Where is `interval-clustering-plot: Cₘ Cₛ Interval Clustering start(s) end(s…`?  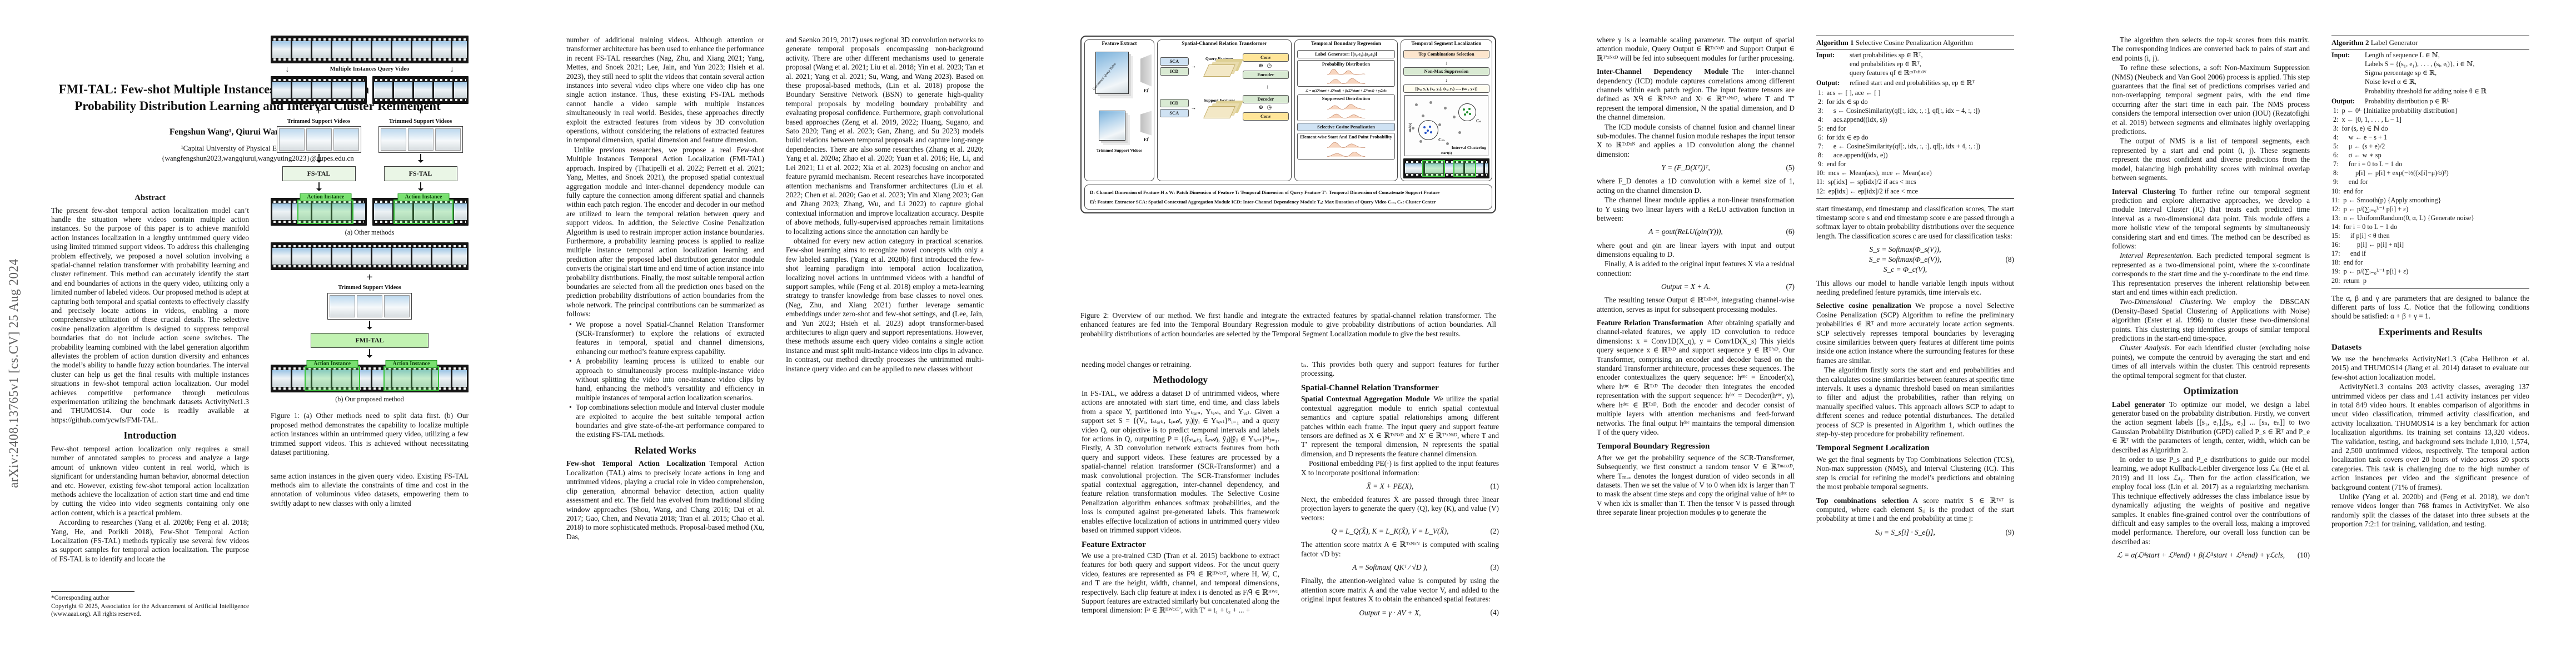
interval-clustering-plot: Cₘ Cₛ Interval Clustering start(s) end(s… is located at coordinates (1446, 125).